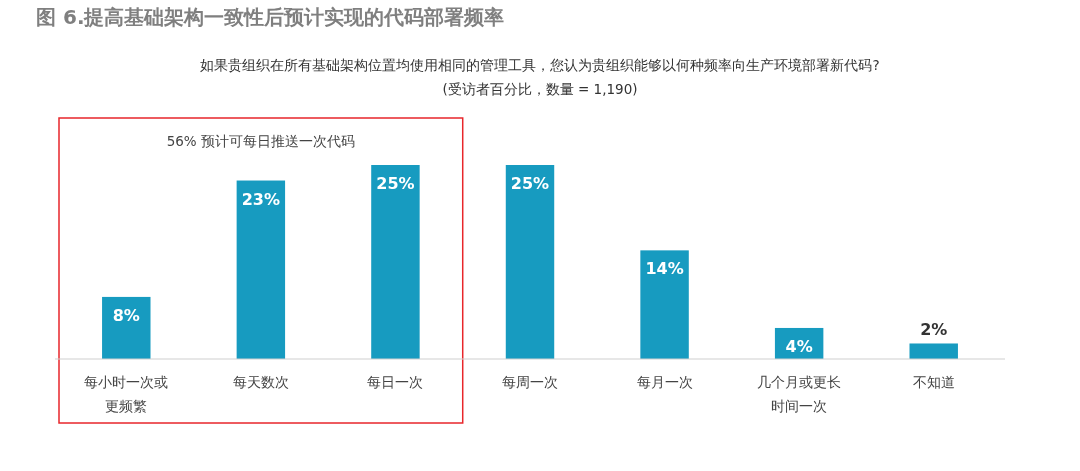 The width and height of the screenshot is (1080, 471). What do you see at coordinates (261, 141) in the screenshot?
I see `text: 56% 预计可每日推送一次代码` at bounding box center [261, 141].